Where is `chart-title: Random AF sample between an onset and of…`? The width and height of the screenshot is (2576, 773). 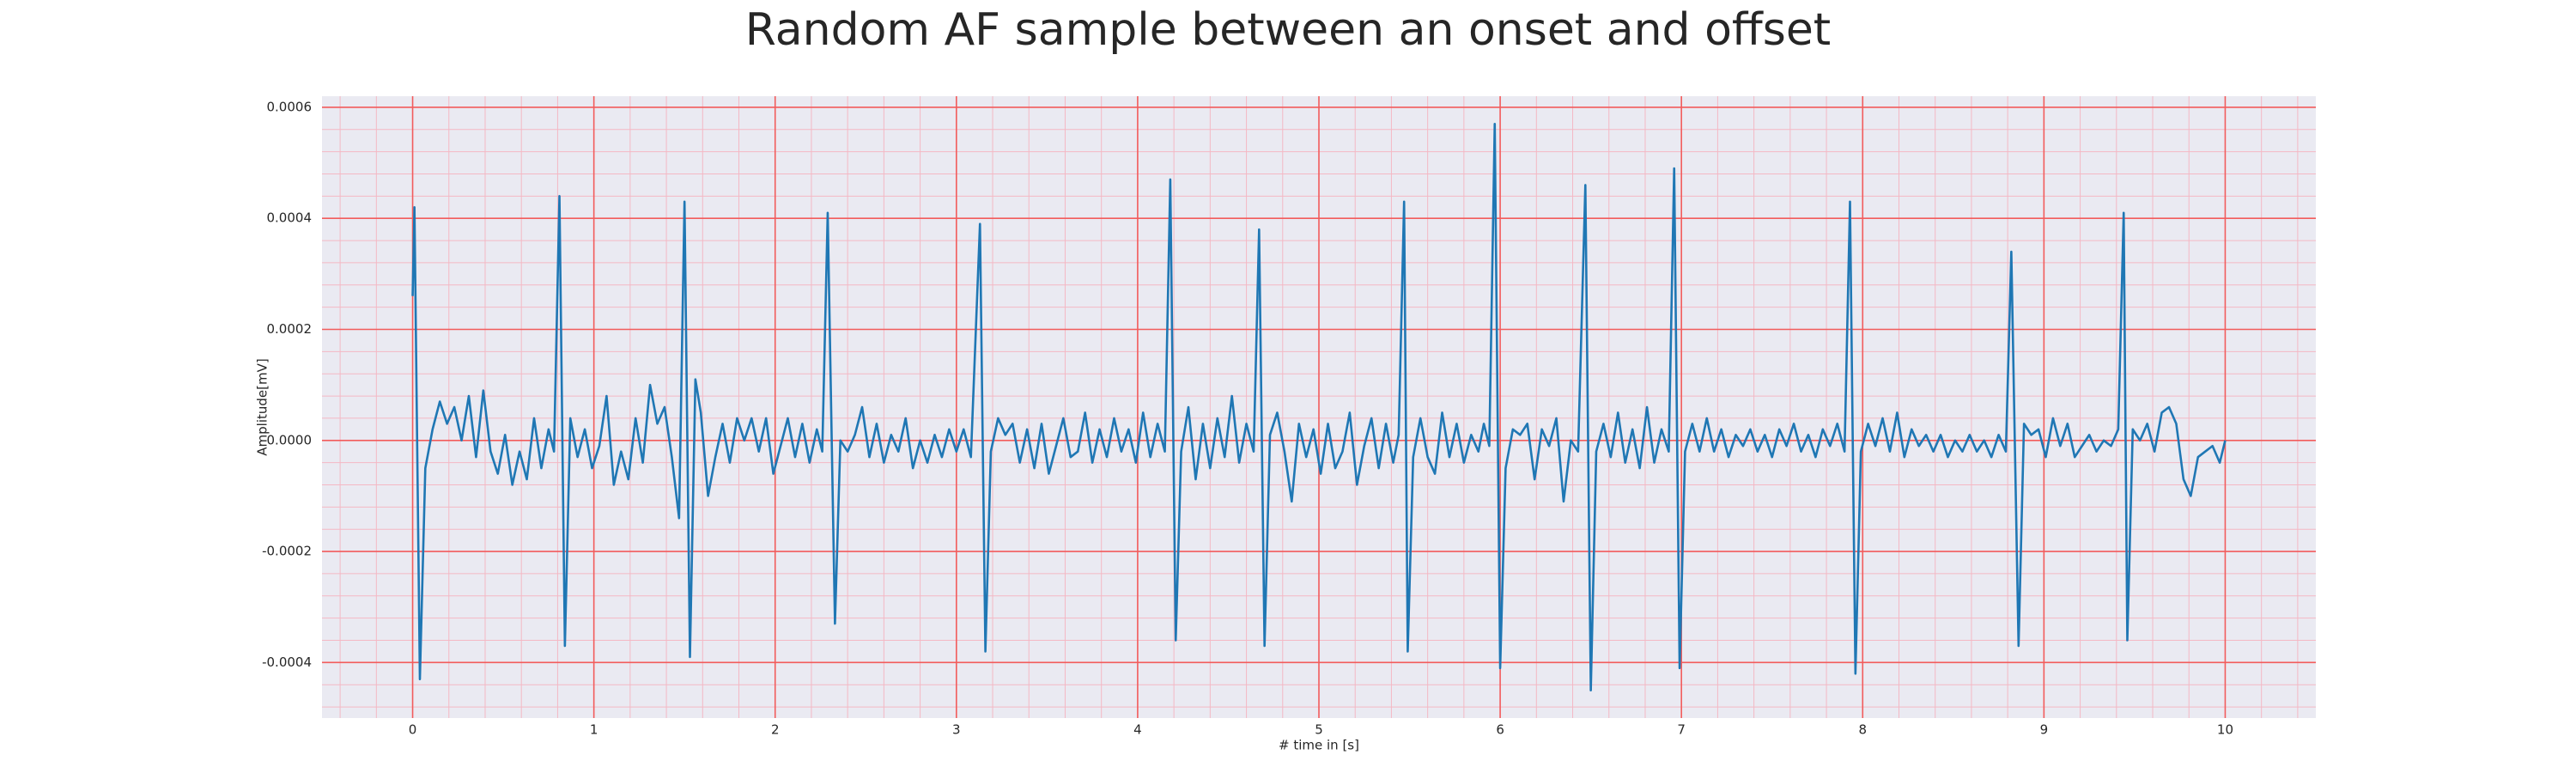 chart-title: Random AF sample between an onset and of… is located at coordinates (1288, 30).